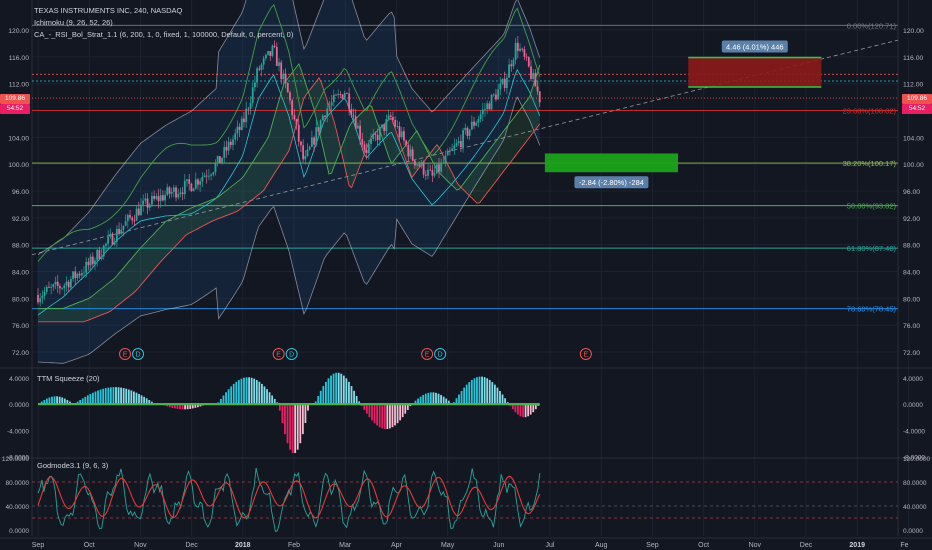  What do you see at coordinates (755, 47) in the screenshot?
I see `short-position-label: 4.46 (4.01%) 446` at bounding box center [755, 47].